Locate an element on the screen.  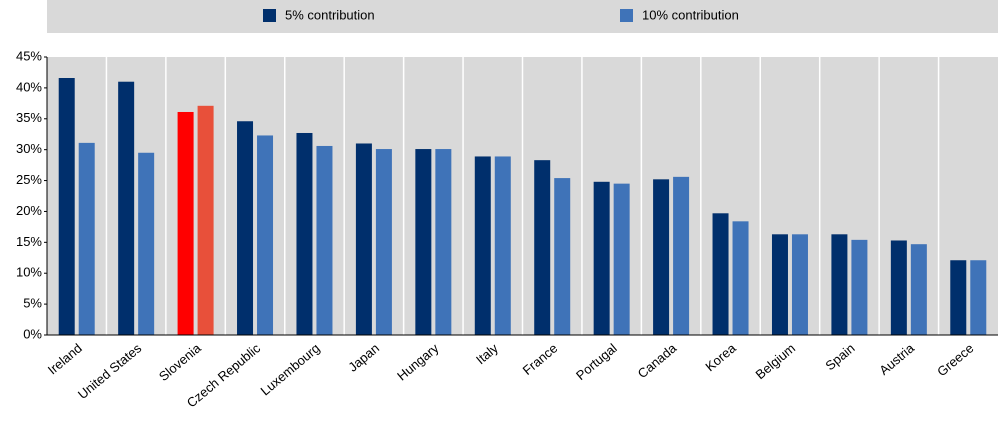
y-tick-label: 20% is located at coordinates (29, 210).